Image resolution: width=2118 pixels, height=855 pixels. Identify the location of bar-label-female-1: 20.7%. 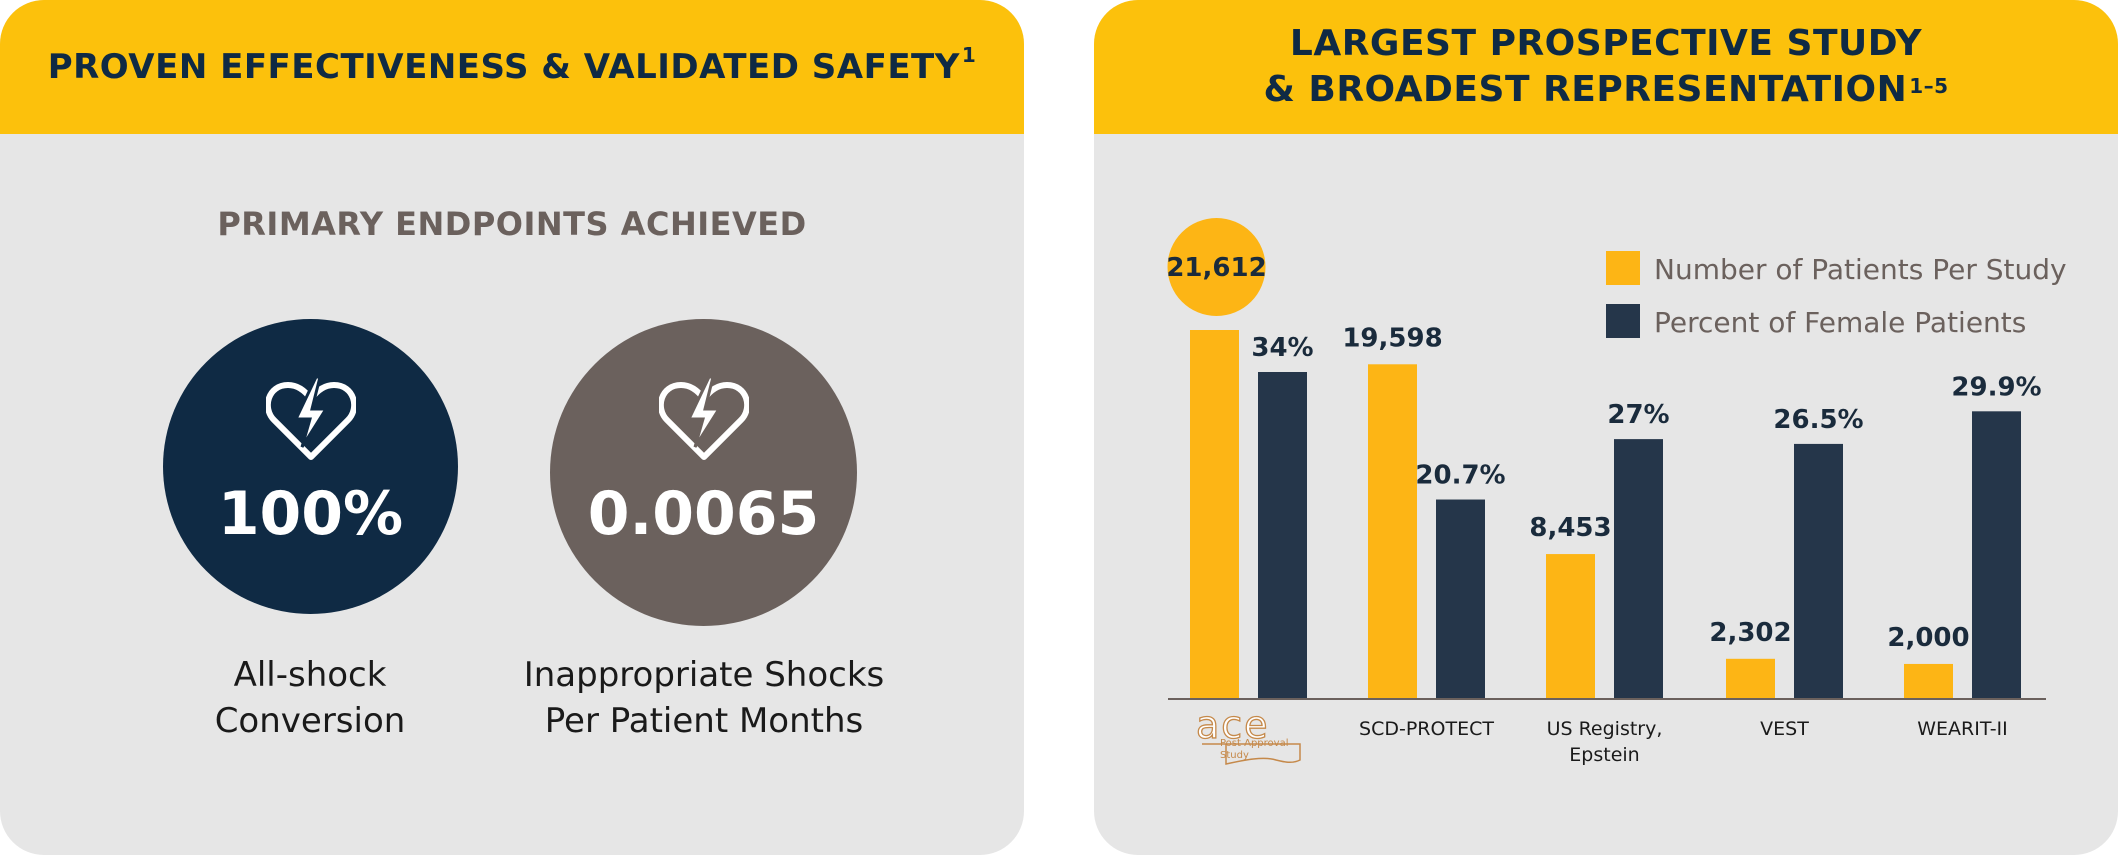
(1460, 476).